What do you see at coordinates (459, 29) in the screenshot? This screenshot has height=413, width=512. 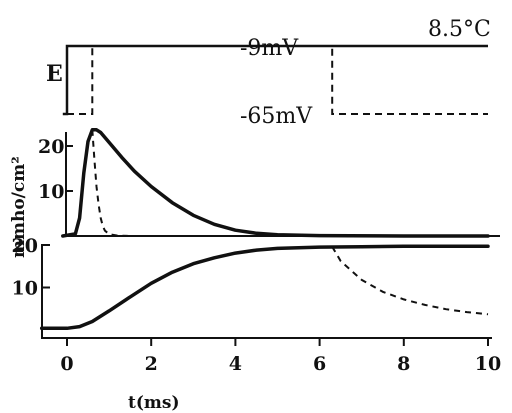 I see `temperature-annotation: 8.5°C` at bounding box center [459, 29].